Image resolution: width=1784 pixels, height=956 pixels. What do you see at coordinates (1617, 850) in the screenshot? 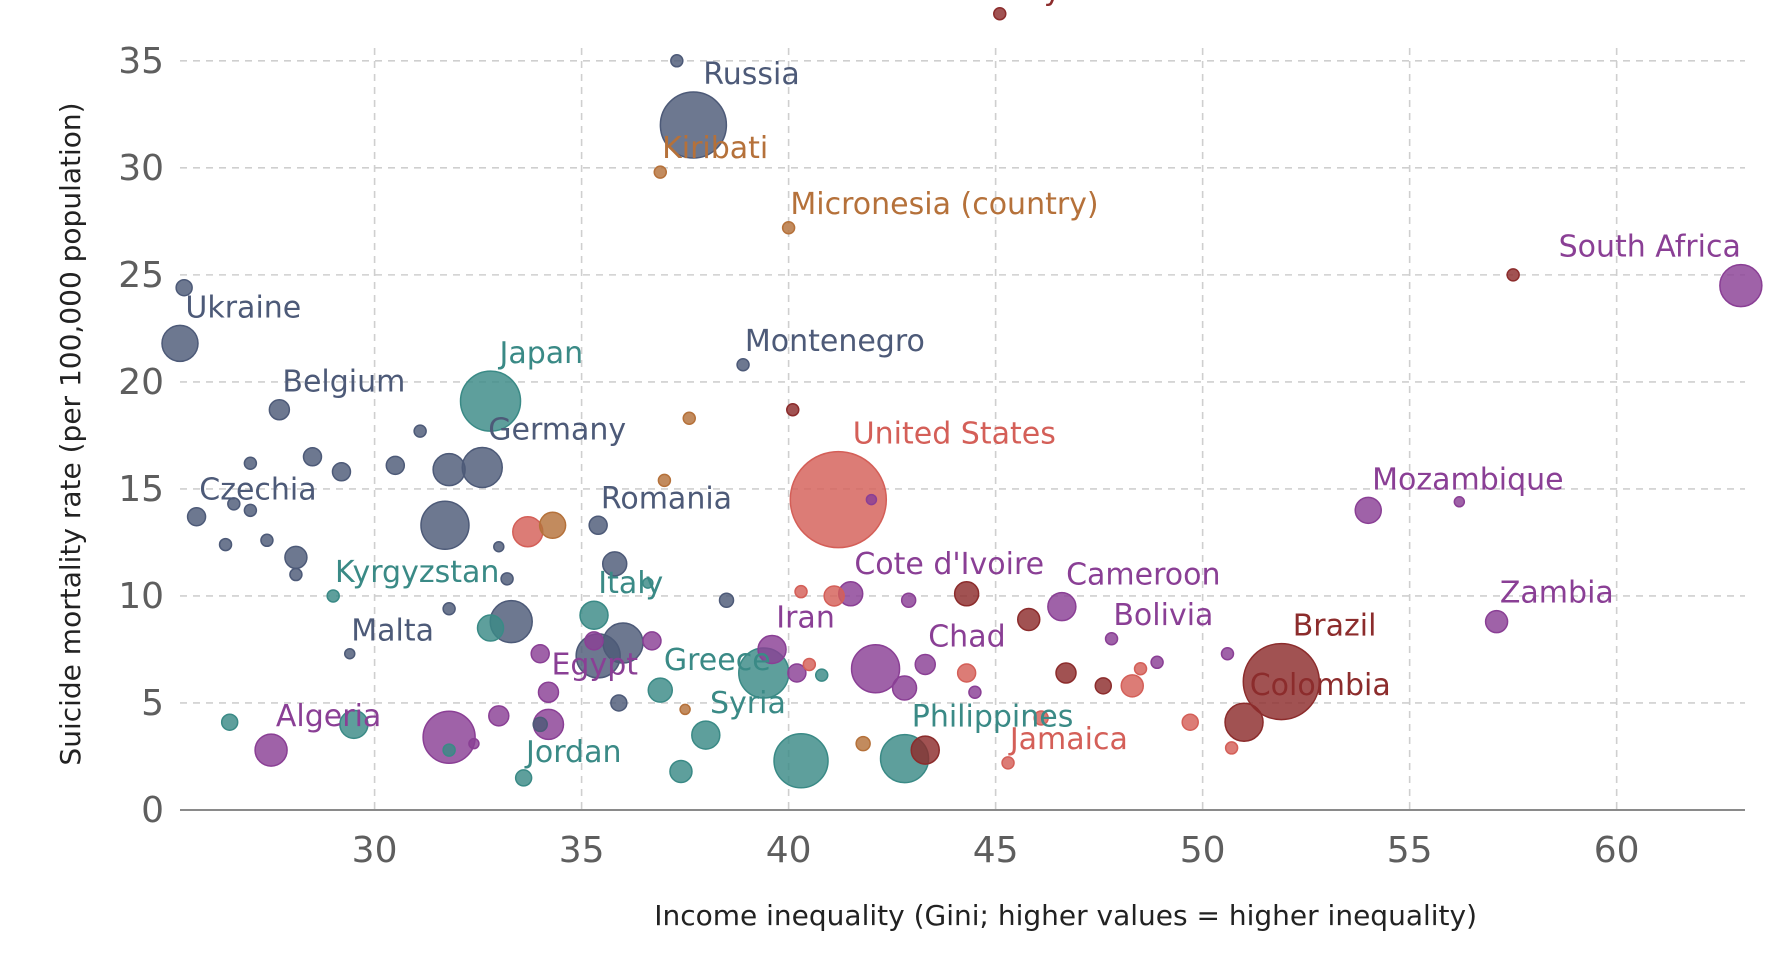
I see `x-tick-label: 60` at bounding box center [1617, 850].